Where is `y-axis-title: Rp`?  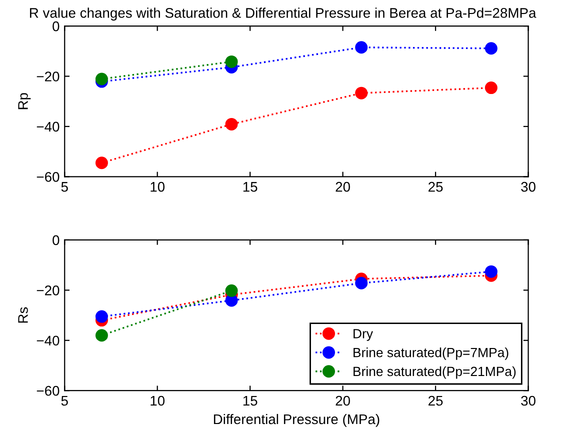
y-axis-title: Rp is located at coordinates (24, 101).